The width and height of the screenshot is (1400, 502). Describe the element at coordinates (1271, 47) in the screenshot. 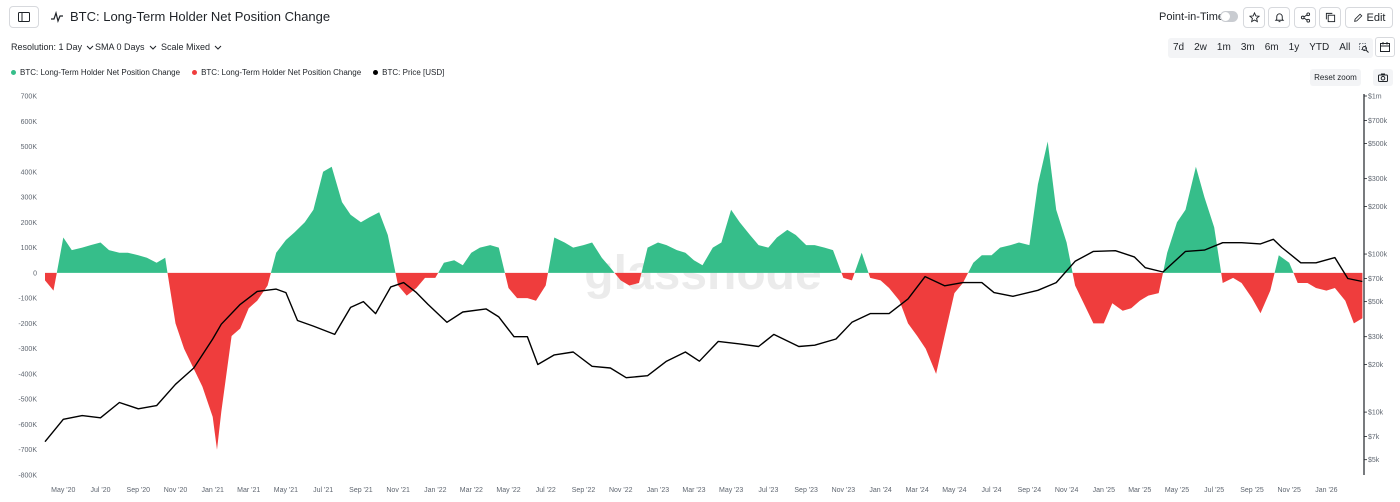

I see `range-6m: 6m` at that location.